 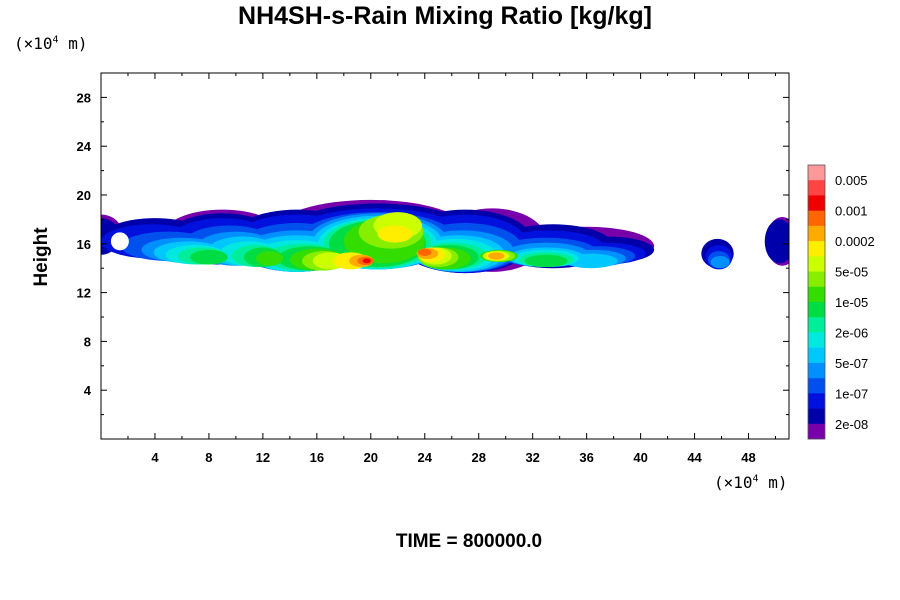 I want to click on y-axis-unit: (×104 m), so click(x=50, y=43).